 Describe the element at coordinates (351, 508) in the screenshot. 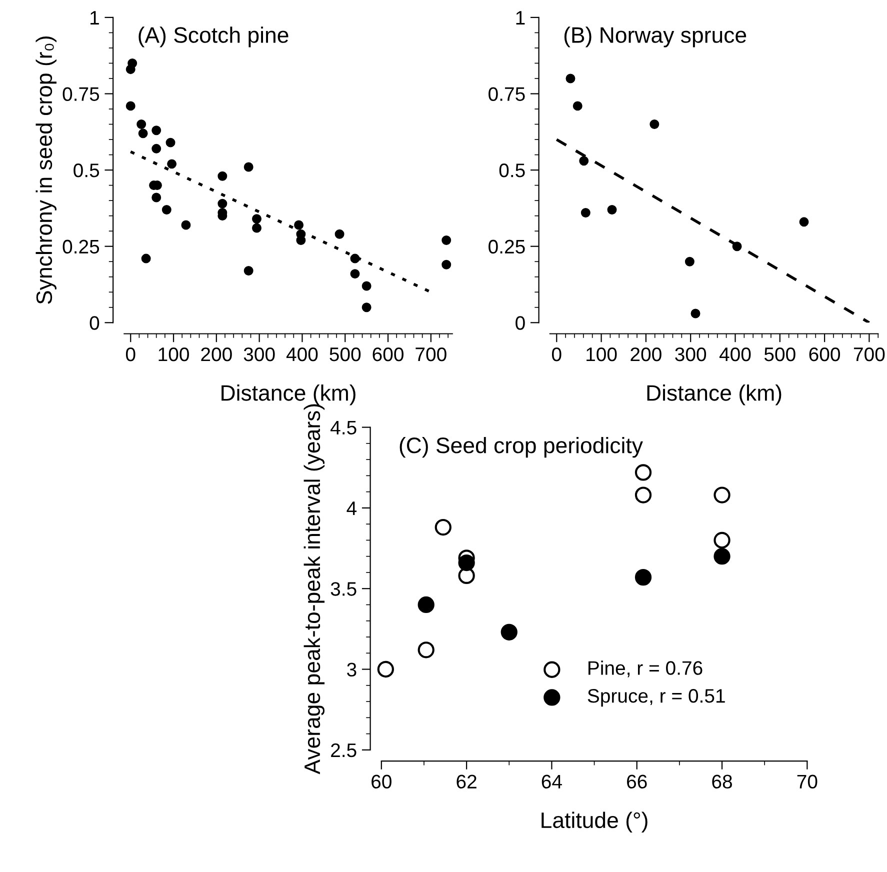

I see `y-tick-label: 4` at that location.